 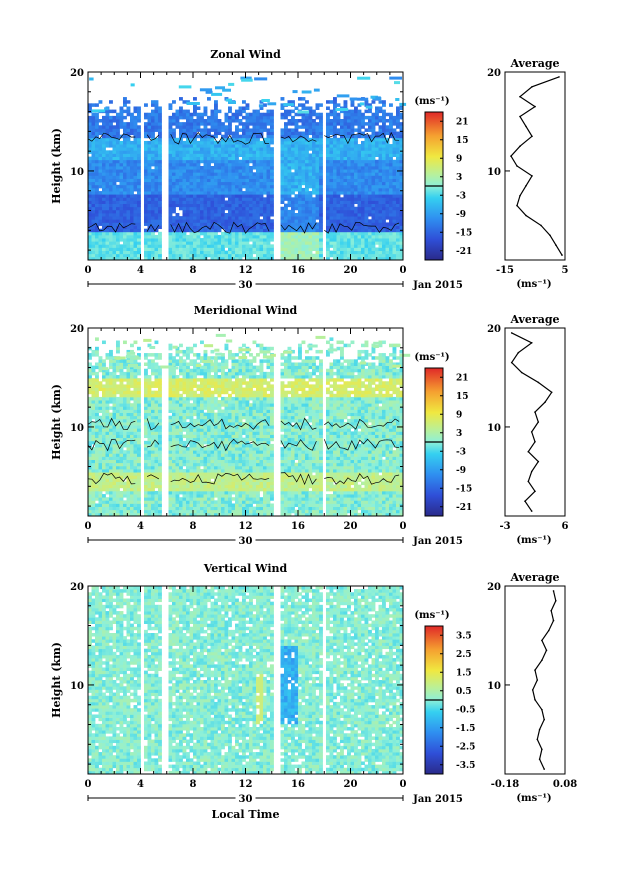 I want to click on average-profile: Average 20 10 -0.18 0.08(ms⁻¹), so click(x=532, y=687).